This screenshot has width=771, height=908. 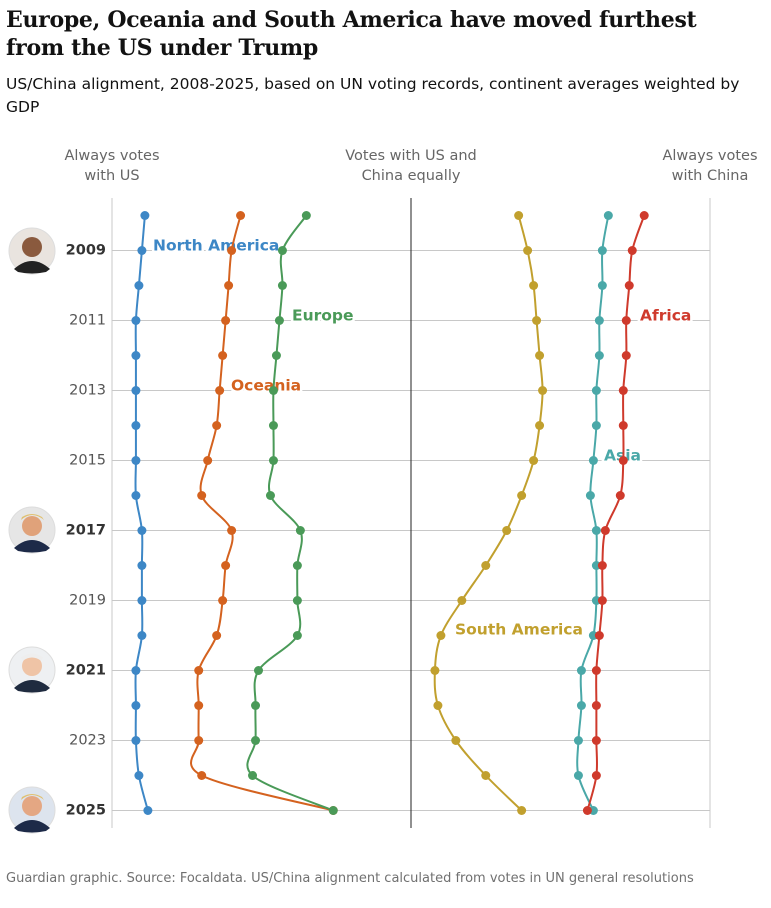 What do you see at coordinates (323, 316) in the screenshot?
I see `series-label: Europe` at bounding box center [323, 316].